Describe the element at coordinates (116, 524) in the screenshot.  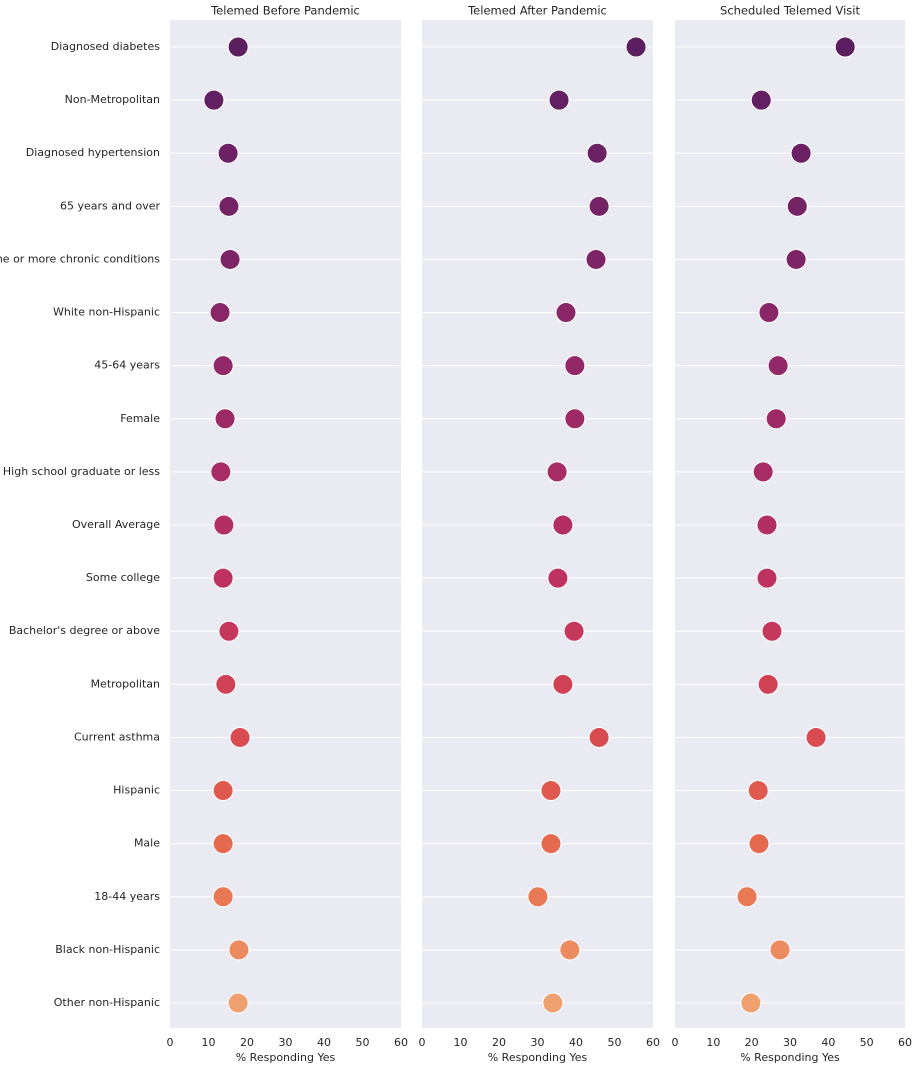
I see `category-label: Overall Average` at that location.